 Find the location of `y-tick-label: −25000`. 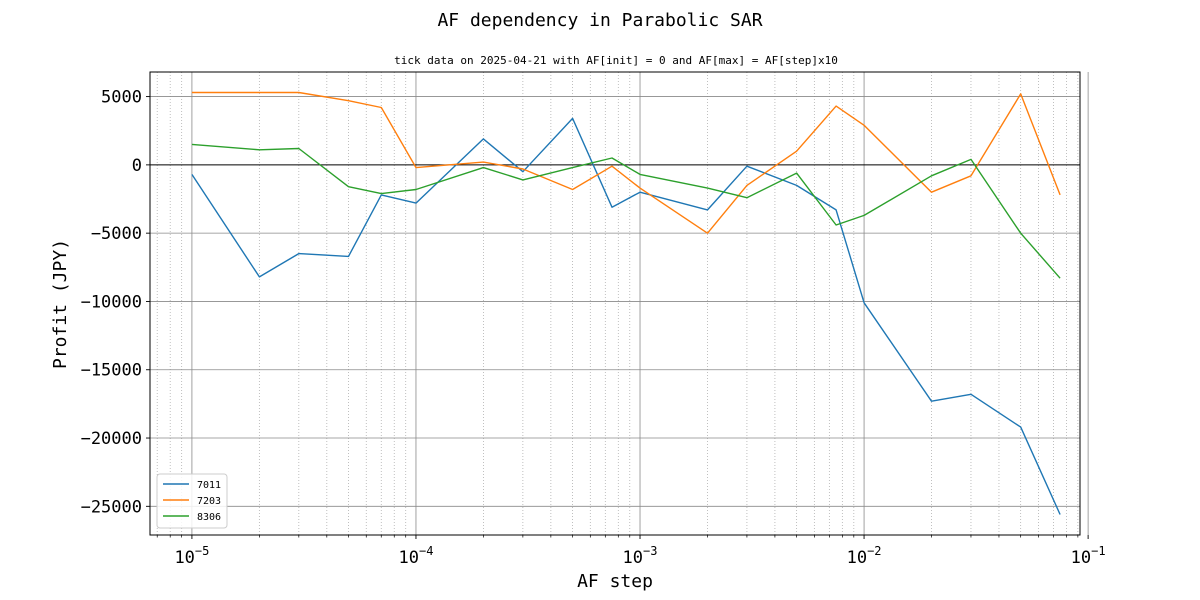

y-tick-label: −25000 is located at coordinates (111, 507).